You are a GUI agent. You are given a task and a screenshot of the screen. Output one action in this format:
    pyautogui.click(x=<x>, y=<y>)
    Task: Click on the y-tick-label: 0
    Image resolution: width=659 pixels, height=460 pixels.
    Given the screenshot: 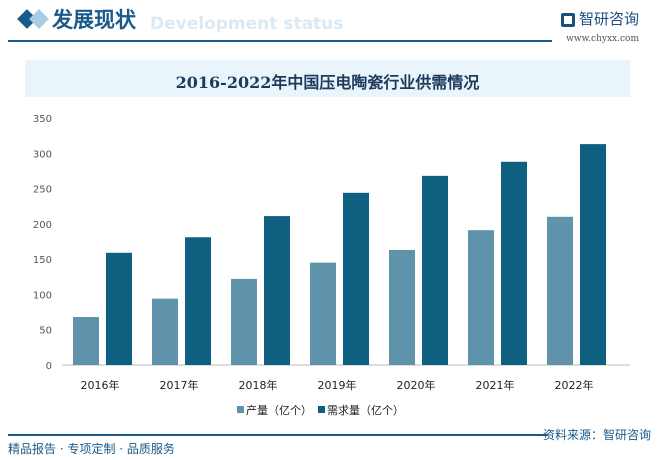 What is the action you would take?
    pyautogui.click(x=49, y=366)
    